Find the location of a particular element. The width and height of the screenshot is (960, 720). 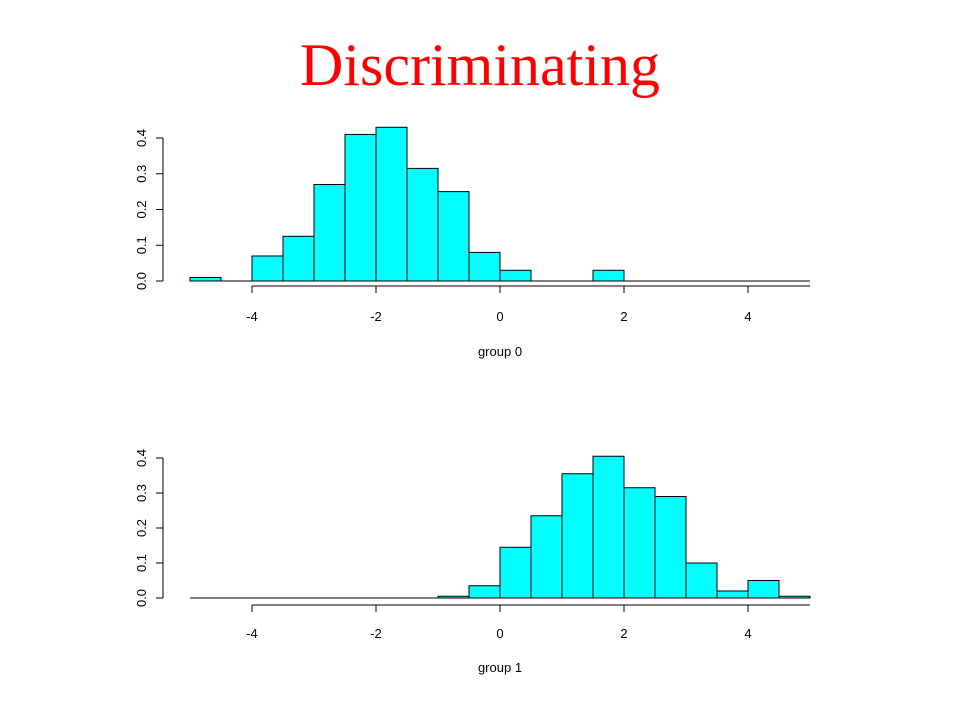

slide-title: Discriminating is located at coordinates (480, 65).